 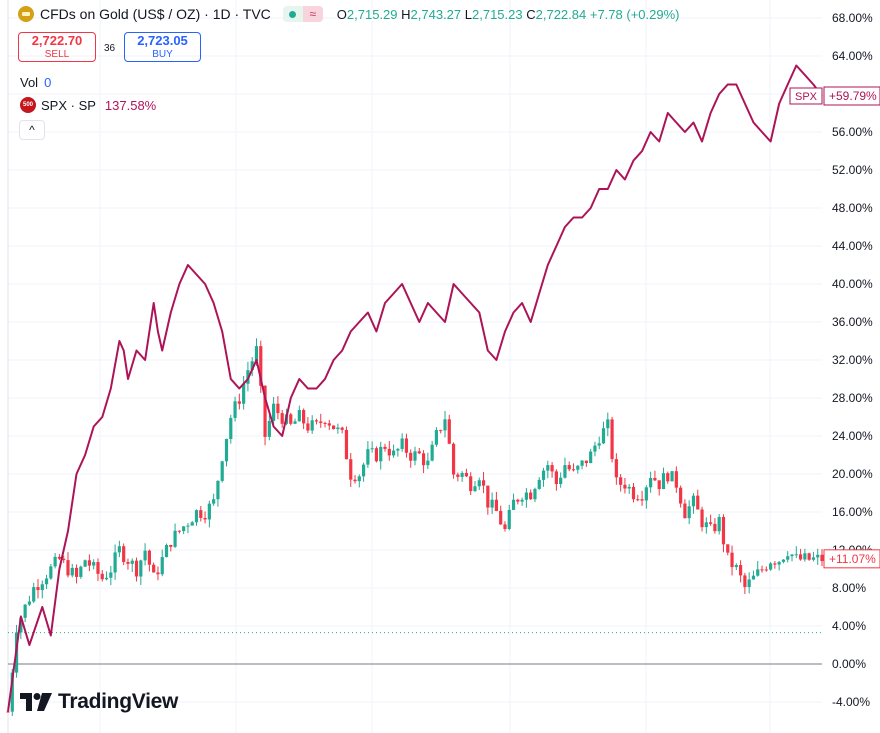 I want to click on compare-legend: 500 SPX · SP 137.58%, so click(x=88, y=105).